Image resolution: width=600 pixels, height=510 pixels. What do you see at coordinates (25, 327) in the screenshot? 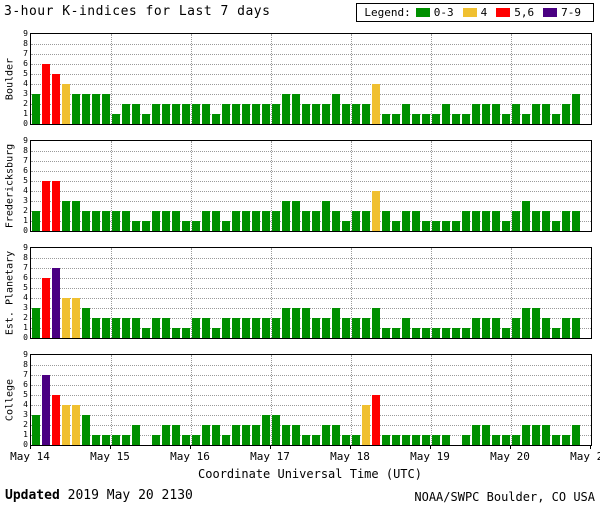
I see `y-tick-label: 1` at bounding box center [25, 327].